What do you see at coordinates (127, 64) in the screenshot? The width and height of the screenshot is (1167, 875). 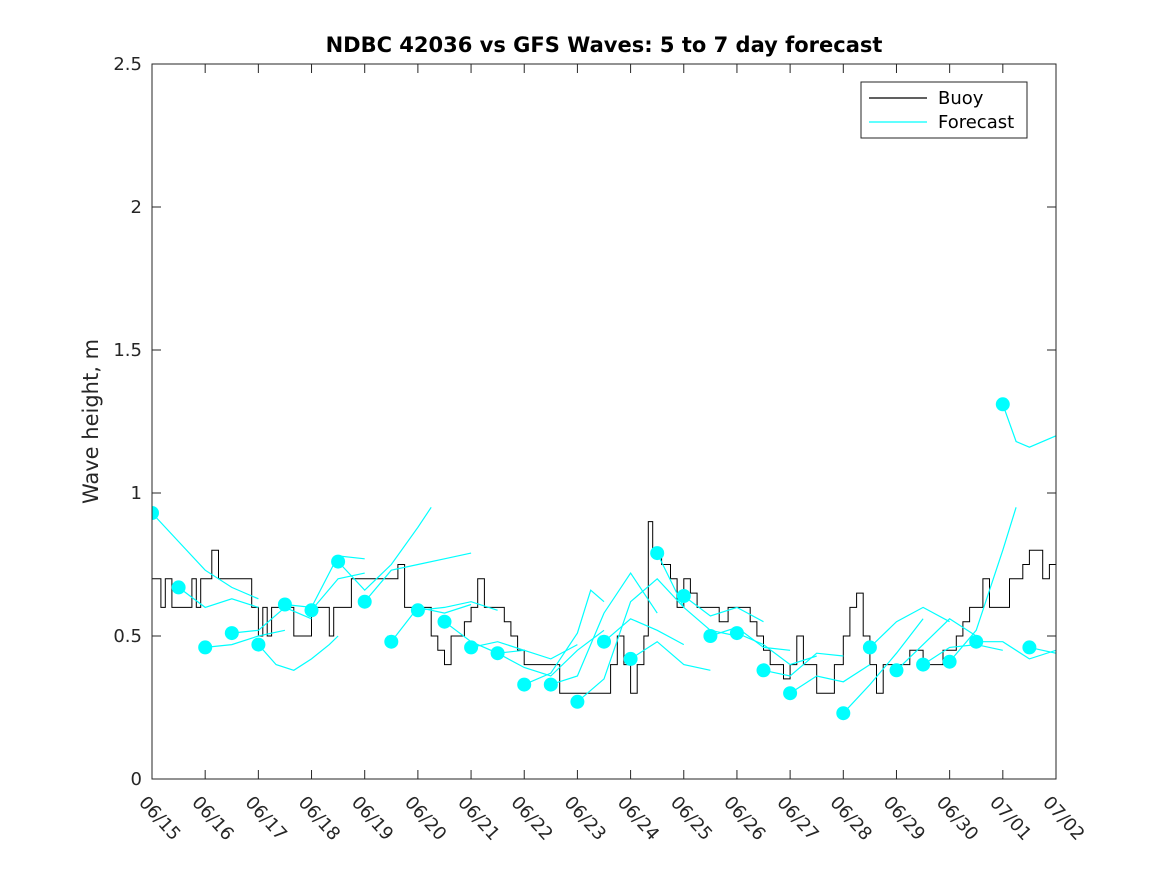 I see `y-tick-label: 2.5` at bounding box center [127, 64].